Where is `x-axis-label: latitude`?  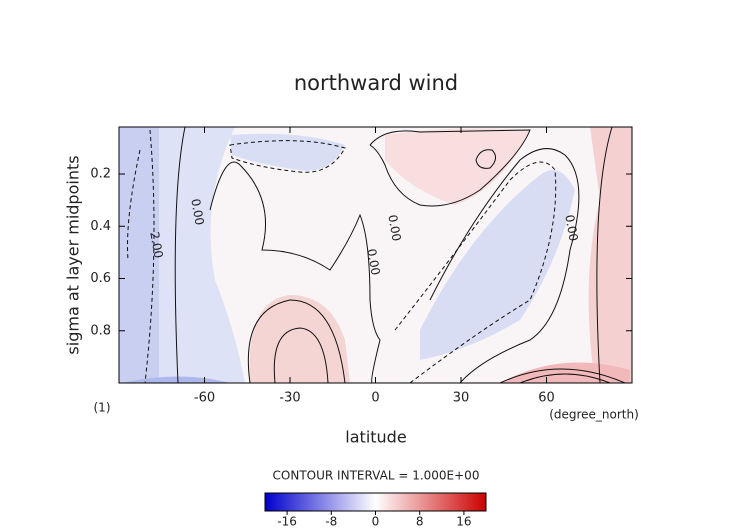 x-axis-label: latitude is located at coordinates (375, 437).